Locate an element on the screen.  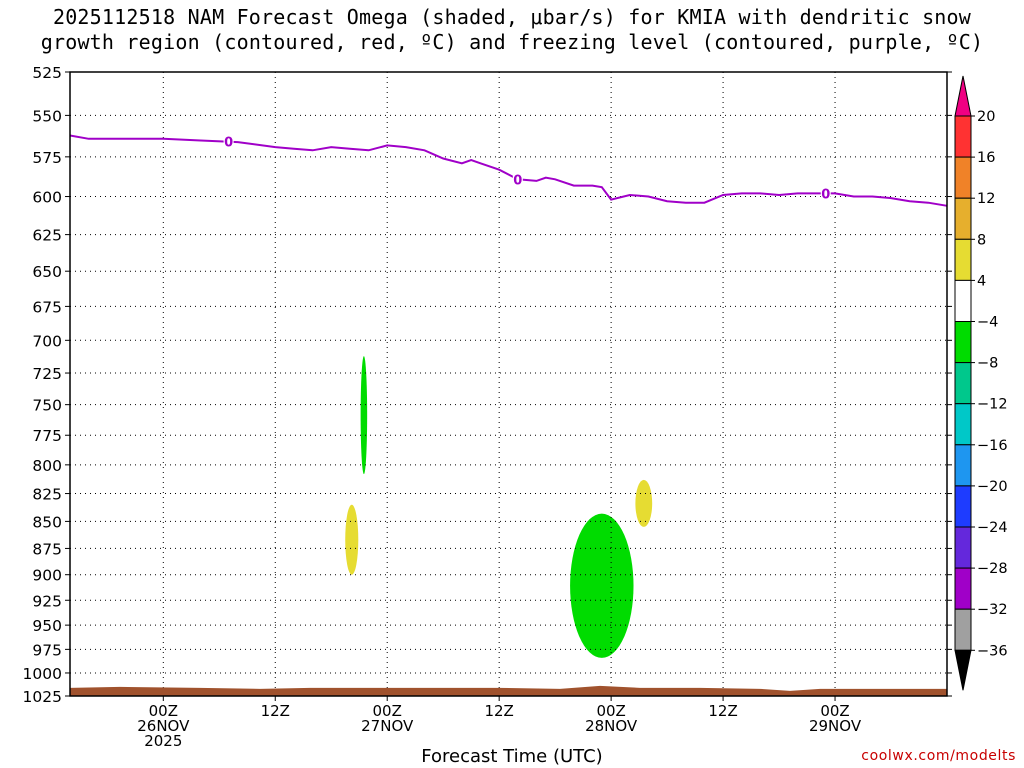
freezing-level-line is located at coordinates (508, 170).